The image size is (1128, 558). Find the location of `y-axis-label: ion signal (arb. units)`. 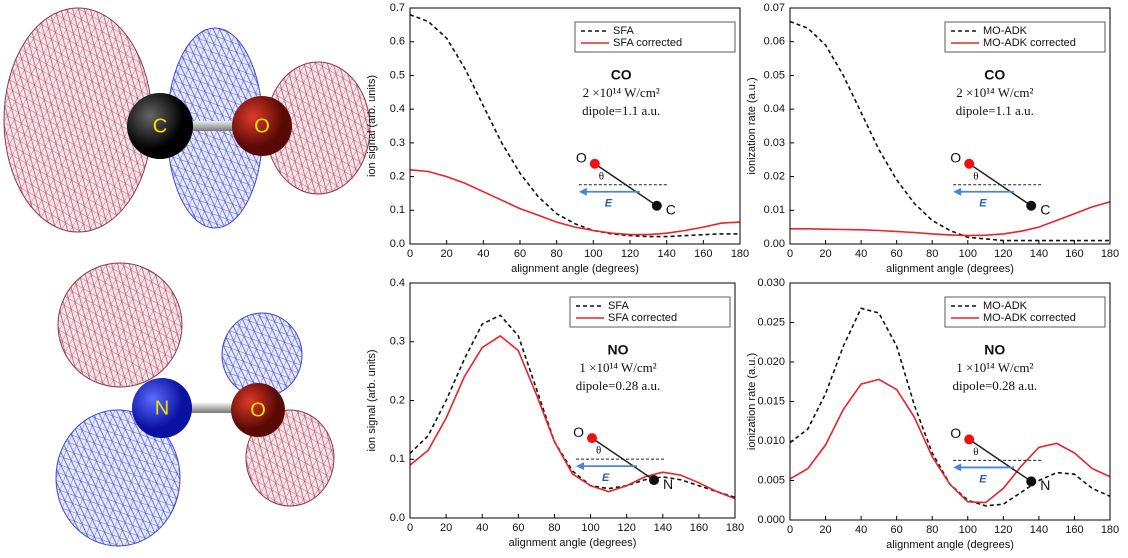

y-axis-label: ion signal (arb. units) is located at coordinates (372, 400).